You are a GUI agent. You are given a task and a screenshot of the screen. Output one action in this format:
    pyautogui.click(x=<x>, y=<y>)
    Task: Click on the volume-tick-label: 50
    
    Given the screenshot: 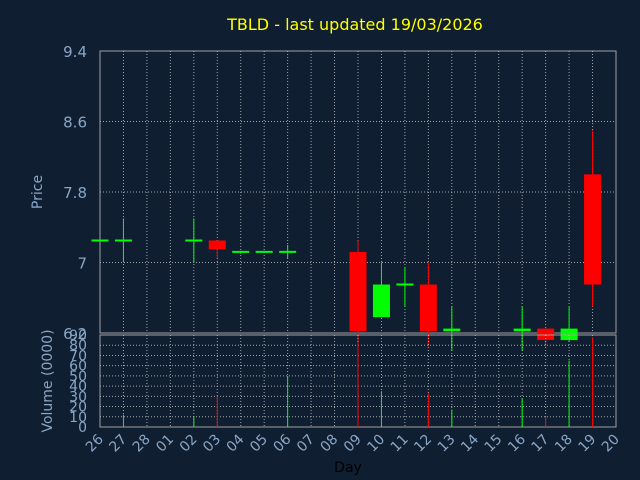 What is the action you would take?
    pyautogui.click(x=78, y=377)
    